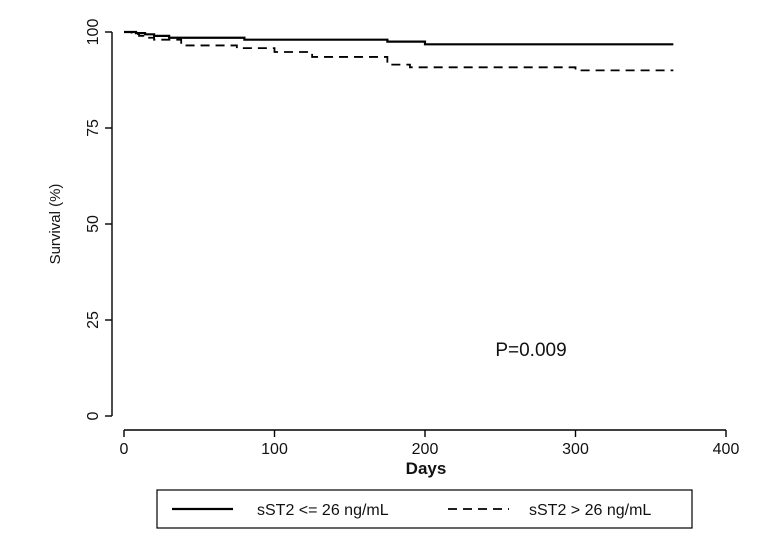 The width and height of the screenshot is (762, 554). I want to click on x-axis-label: Days, so click(426, 468).